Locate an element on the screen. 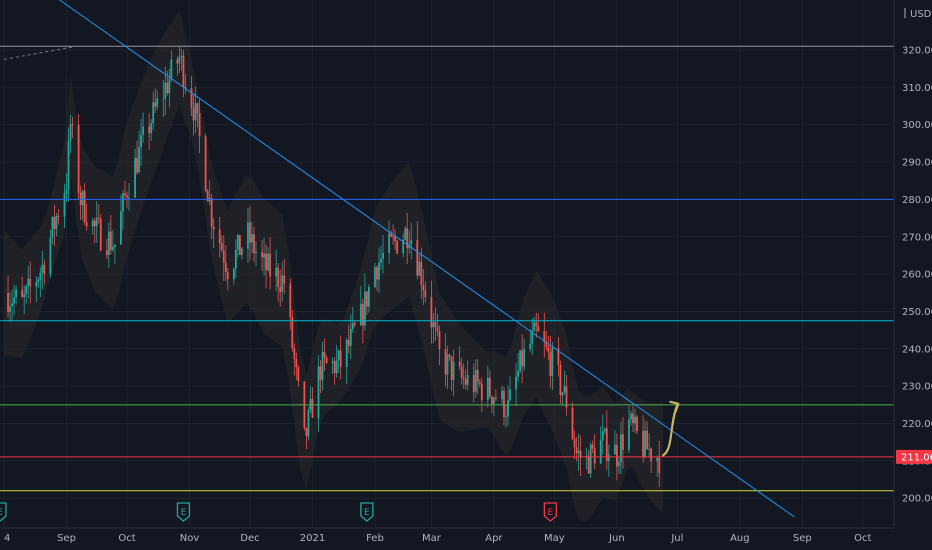 The width and height of the screenshot is (932, 550). last-price-text: 211.06 is located at coordinates (916, 457).